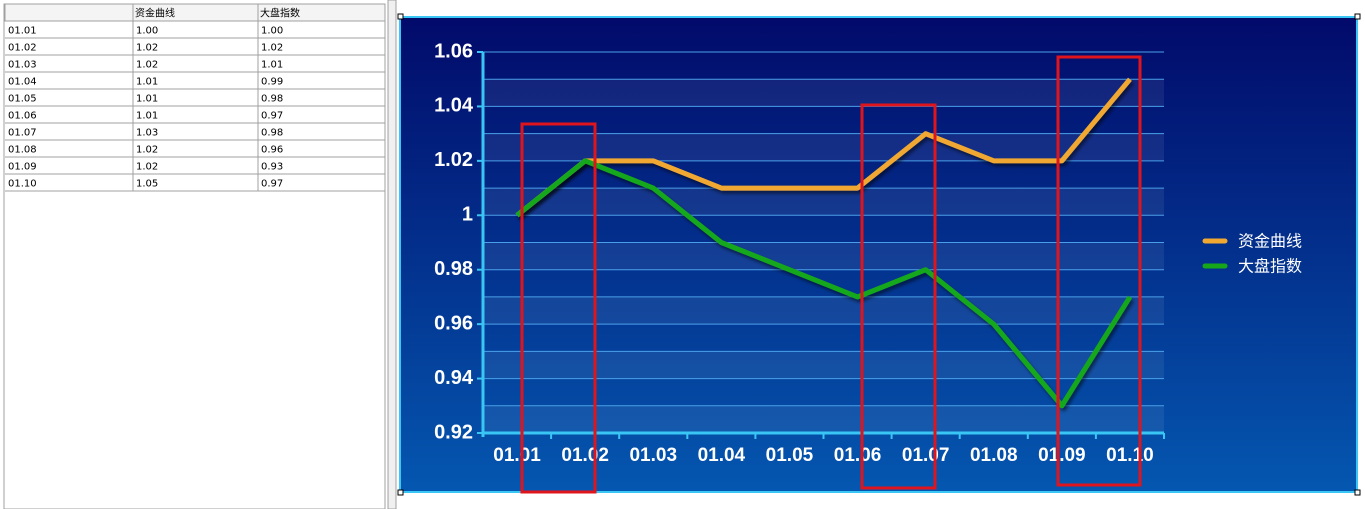 This screenshot has width=1365, height=509. What do you see at coordinates (280, 13) in the screenshot?
I see `column-header: 大盘指数` at bounding box center [280, 13].